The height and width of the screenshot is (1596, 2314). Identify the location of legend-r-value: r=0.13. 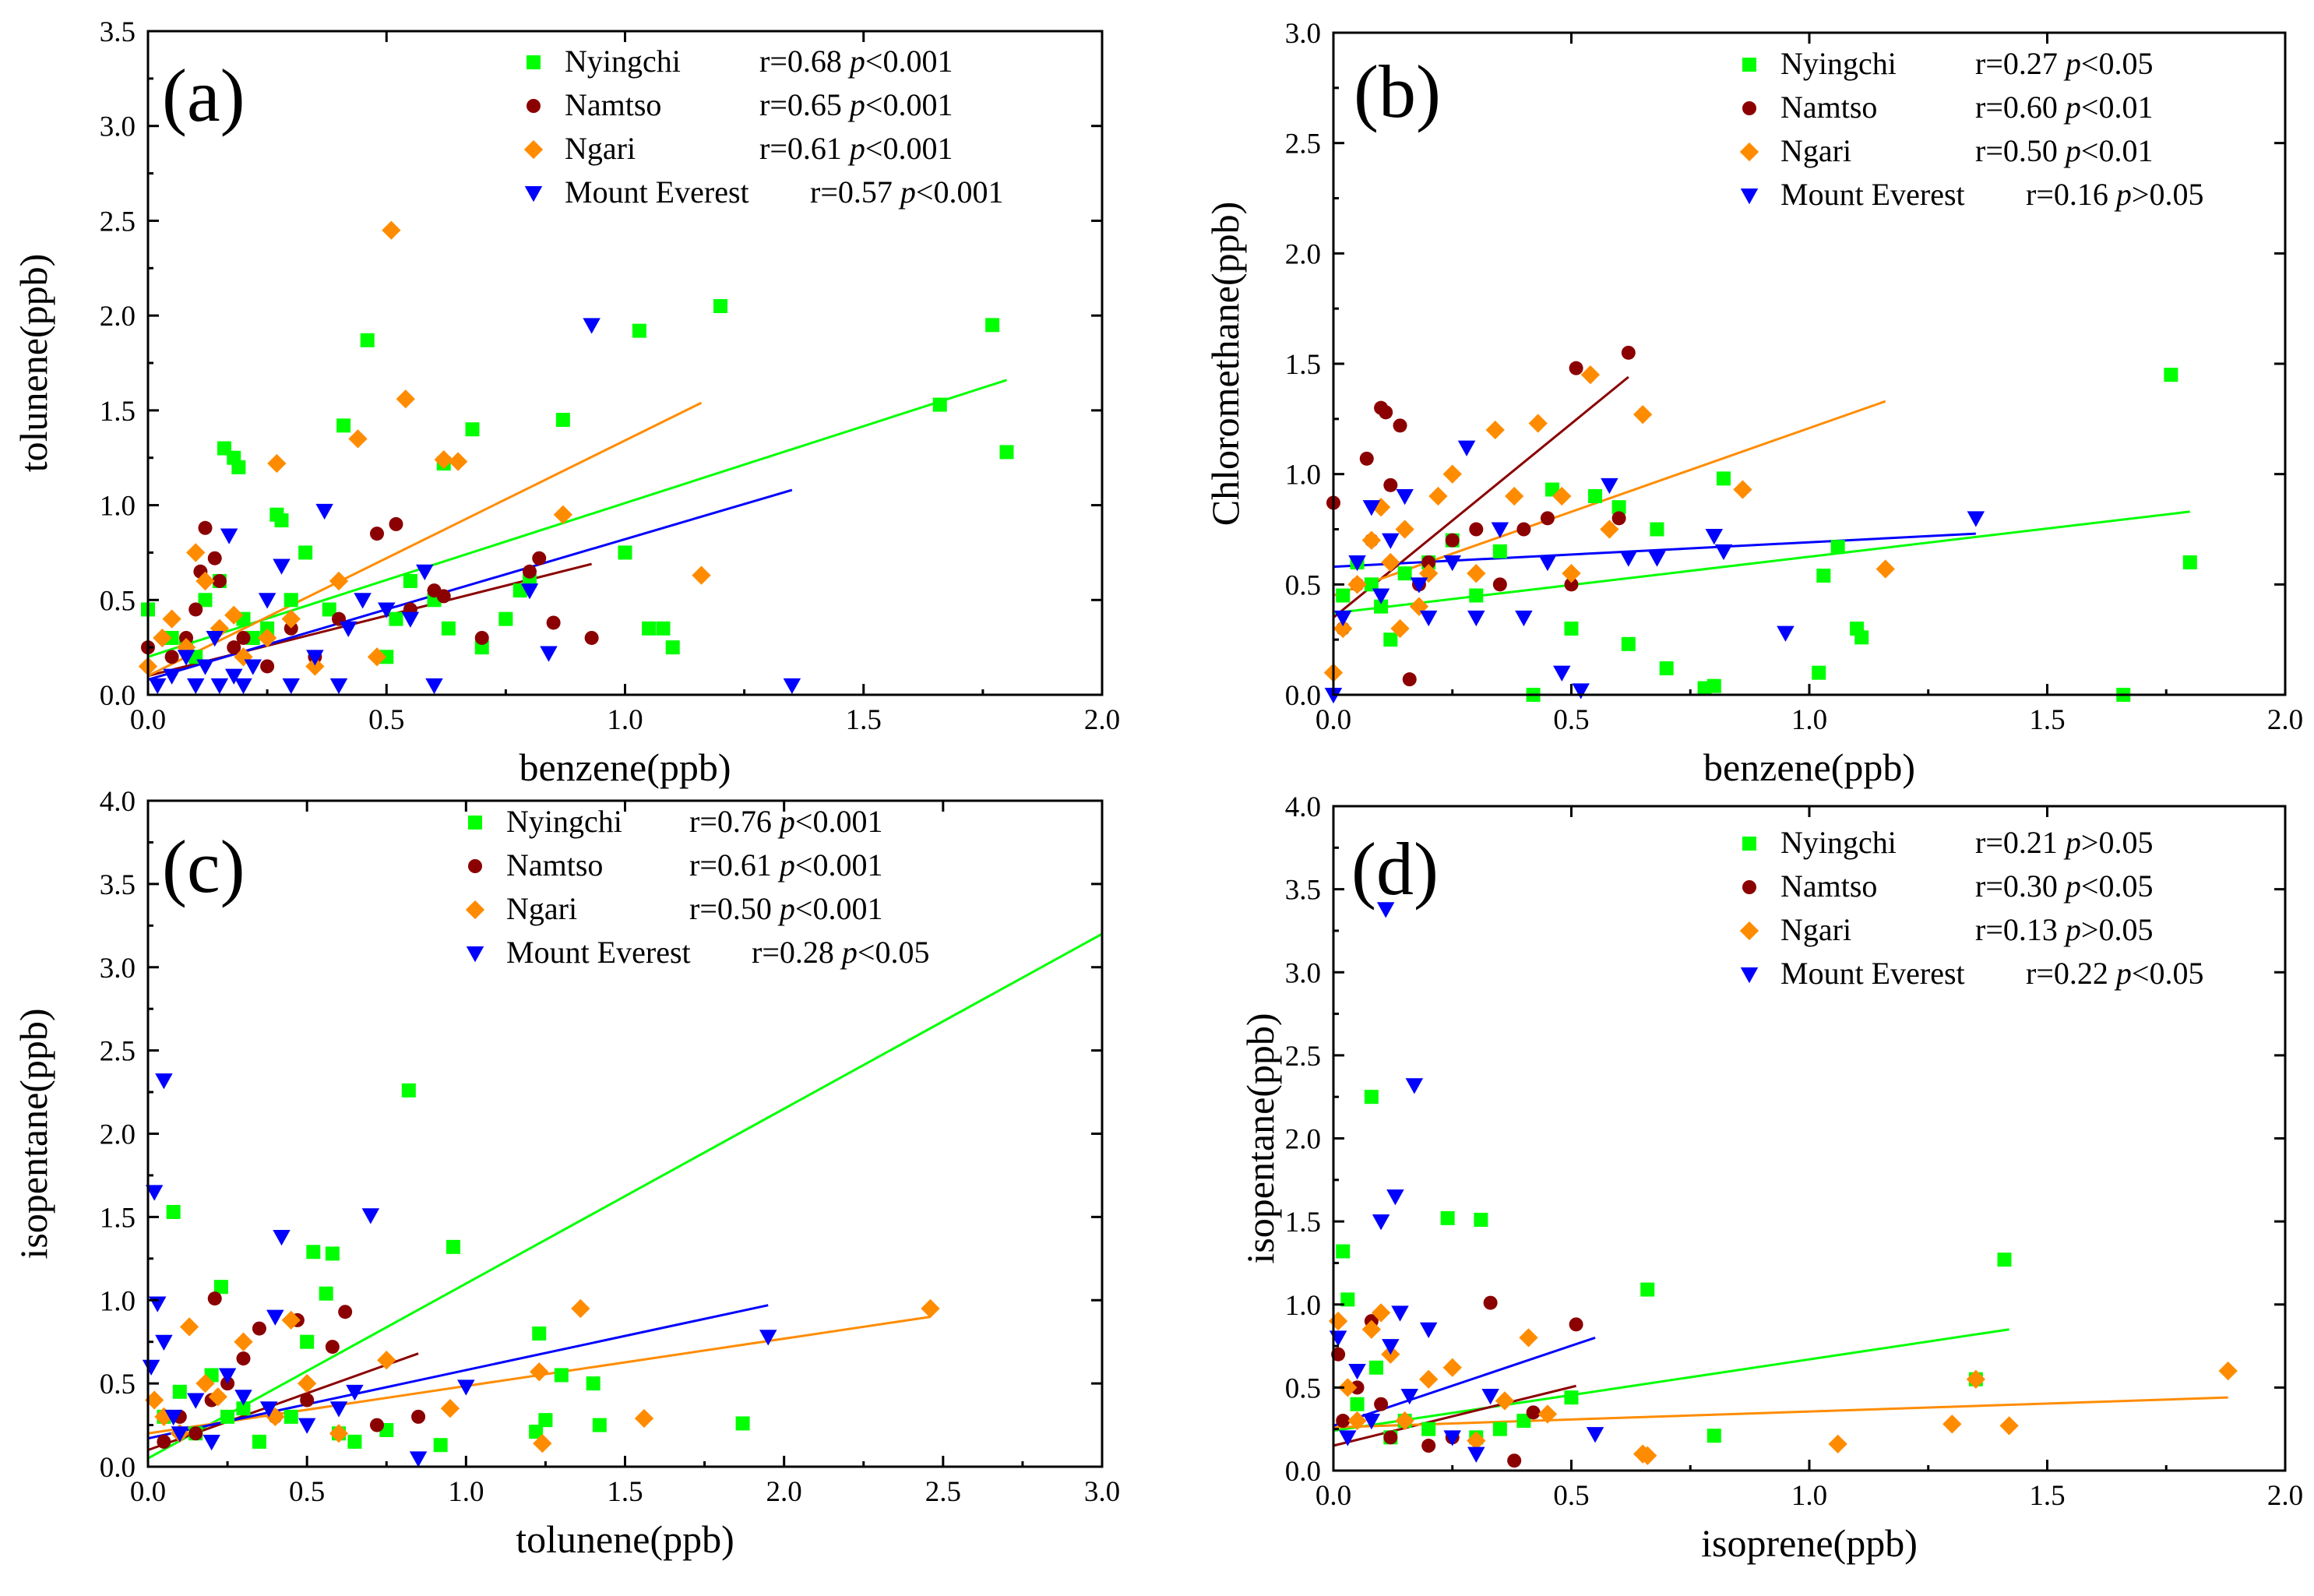
(2016, 929).